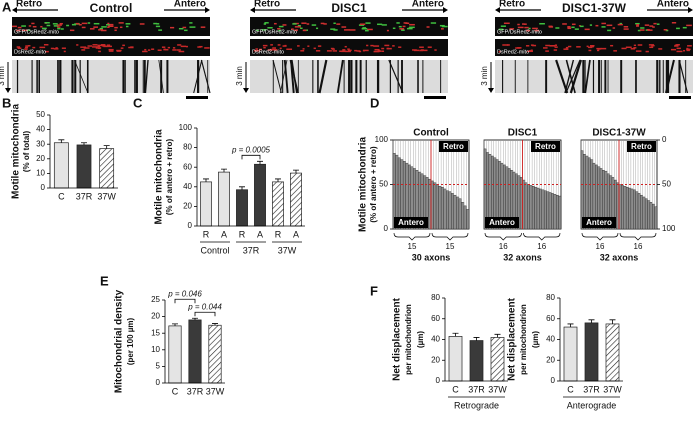 This screenshot has height=439, width=696. Describe the element at coordinates (445, 10) in the screenshot. I see `arrow-head` at that location.